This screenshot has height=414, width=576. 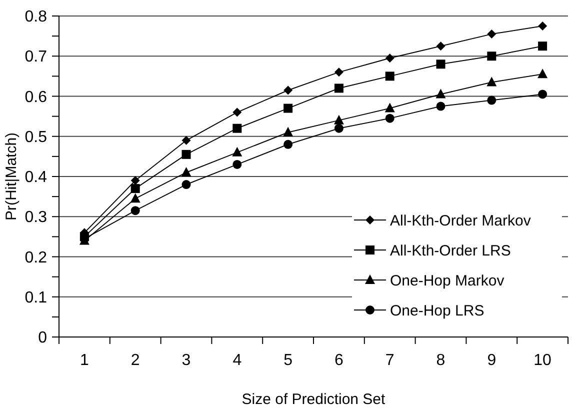 What do you see at coordinates (186, 360) in the screenshot?
I see `x-tick-label: 3` at bounding box center [186, 360].